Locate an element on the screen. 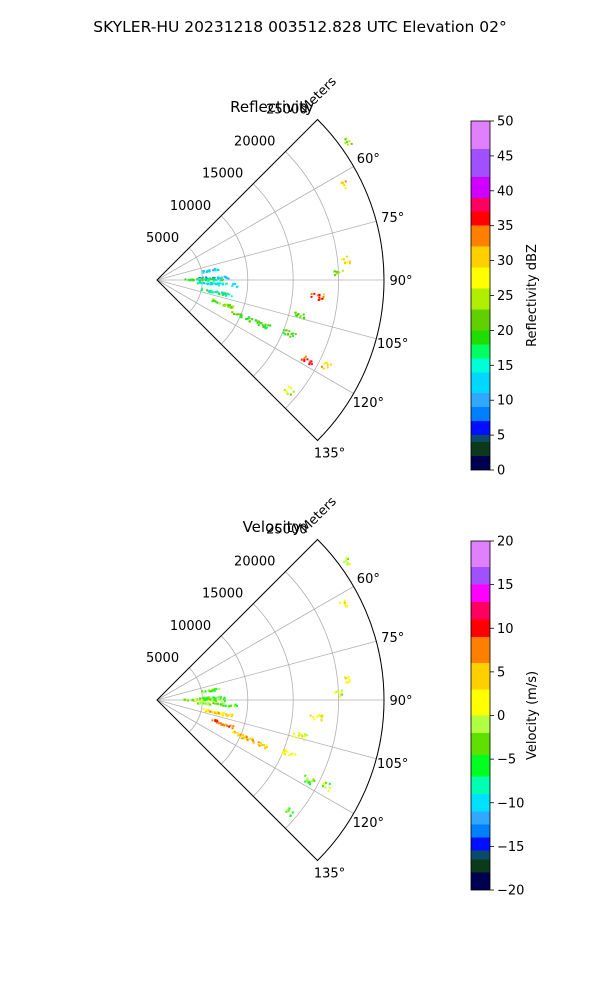 Image resolution: width=600 pixels, height=1000 pixels. colorbar-tick-label: 15 is located at coordinates (505, 366).